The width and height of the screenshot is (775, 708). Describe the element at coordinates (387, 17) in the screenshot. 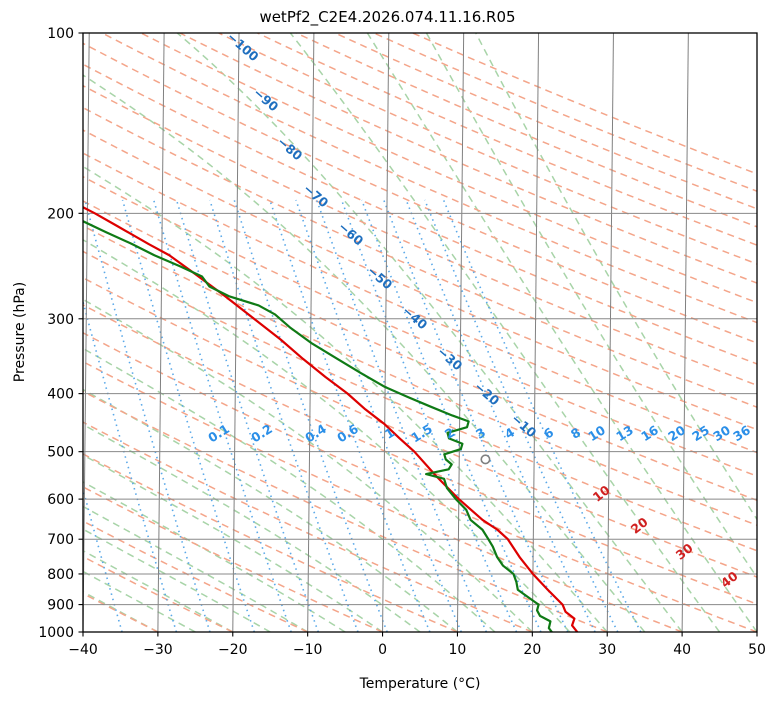

I see `page-title: wetPf2_C2E4.2026.074.11.16.R05` at that location.